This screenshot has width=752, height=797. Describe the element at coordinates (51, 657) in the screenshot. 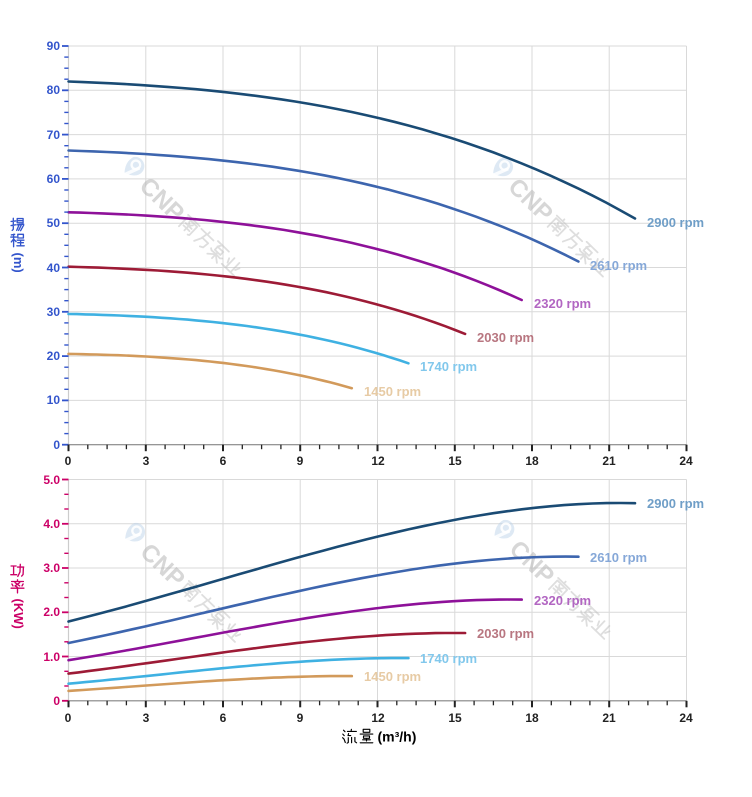

I see `svg-text: 1.0` at that location.